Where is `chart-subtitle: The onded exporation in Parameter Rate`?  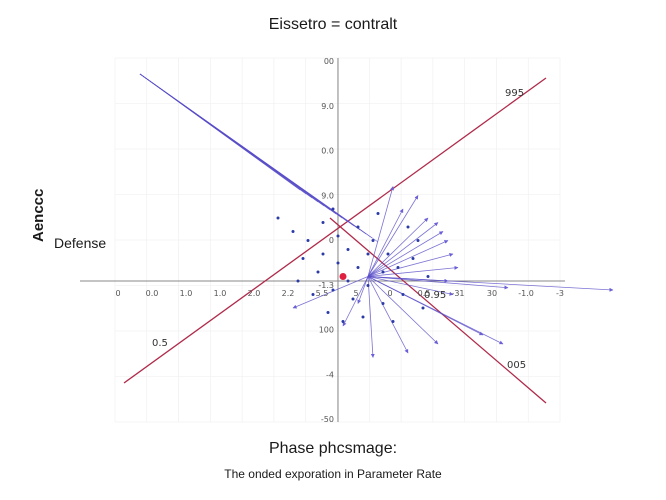
chart-subtitle: The onded exporation in Parameter Rate is located at coordinates (333, 474).